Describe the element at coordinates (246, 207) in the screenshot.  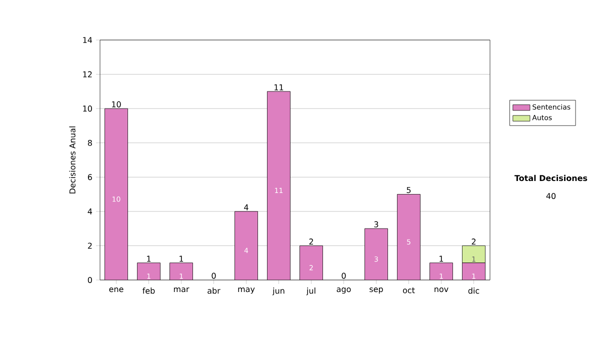
I see `total-label: 4` at that location.